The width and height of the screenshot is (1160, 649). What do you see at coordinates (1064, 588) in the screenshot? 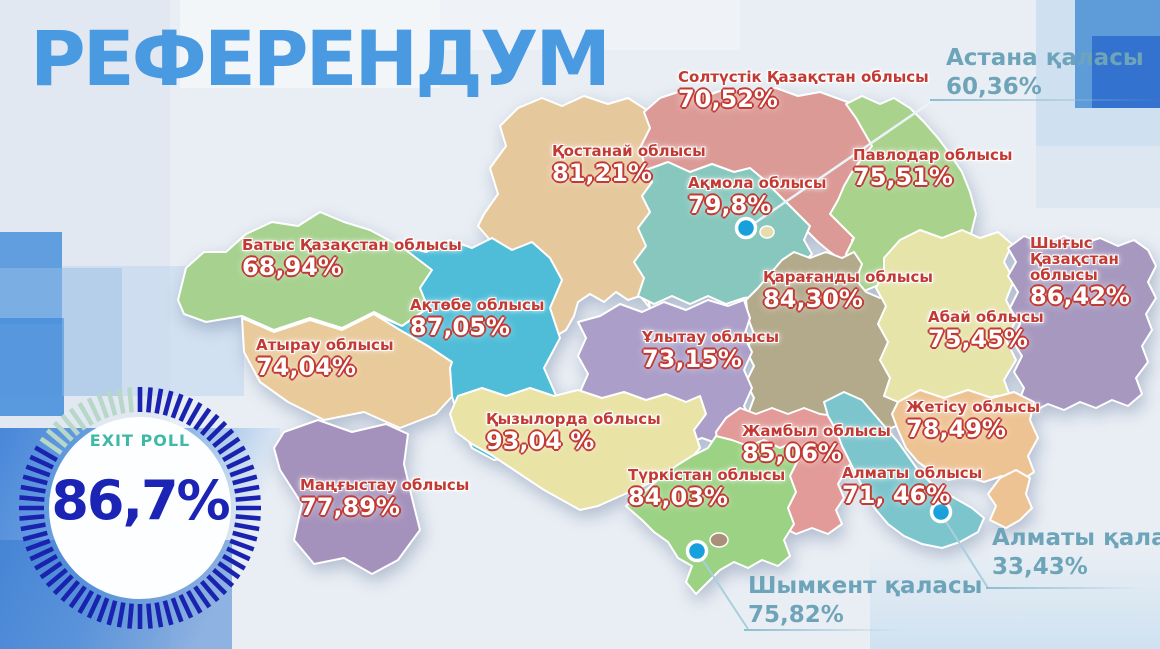
I see `almaty-underline` at bounding box center [1064, 588].